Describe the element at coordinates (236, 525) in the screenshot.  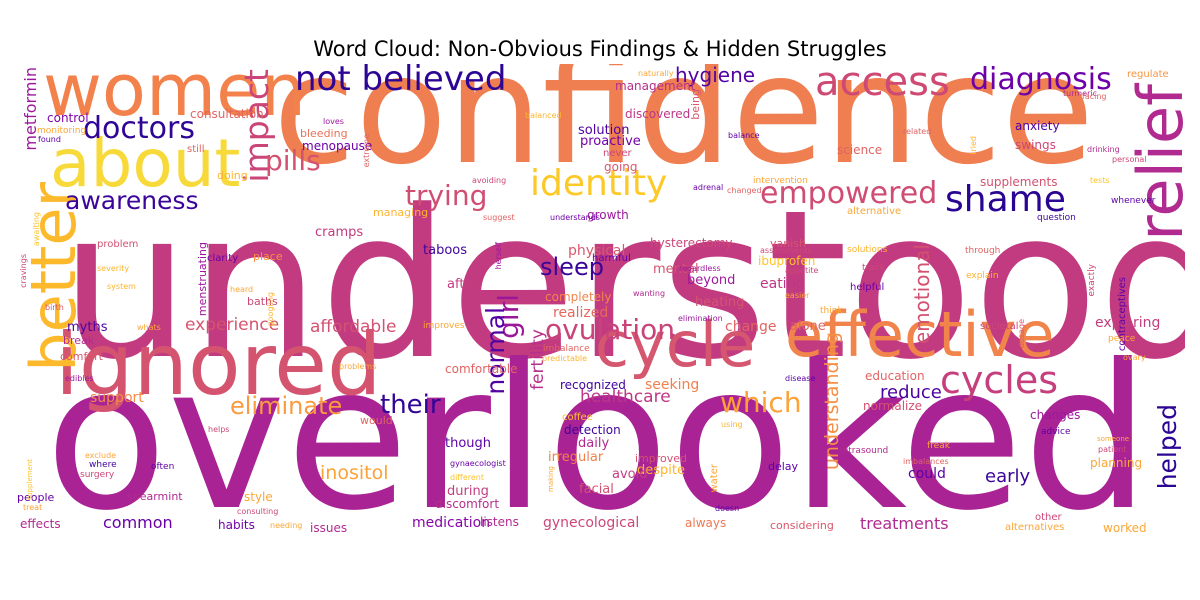
I see `word-habits: habits` at that location.